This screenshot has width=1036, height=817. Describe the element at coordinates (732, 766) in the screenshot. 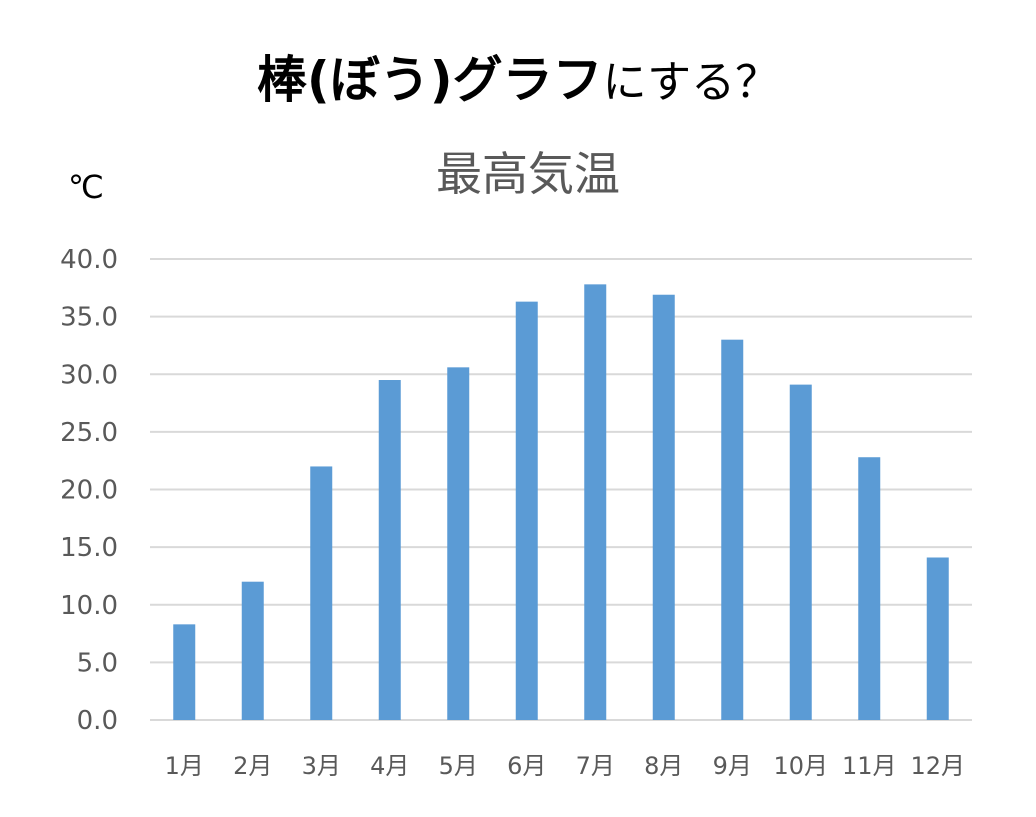

I see `x-tick-label: 9月` at that location.